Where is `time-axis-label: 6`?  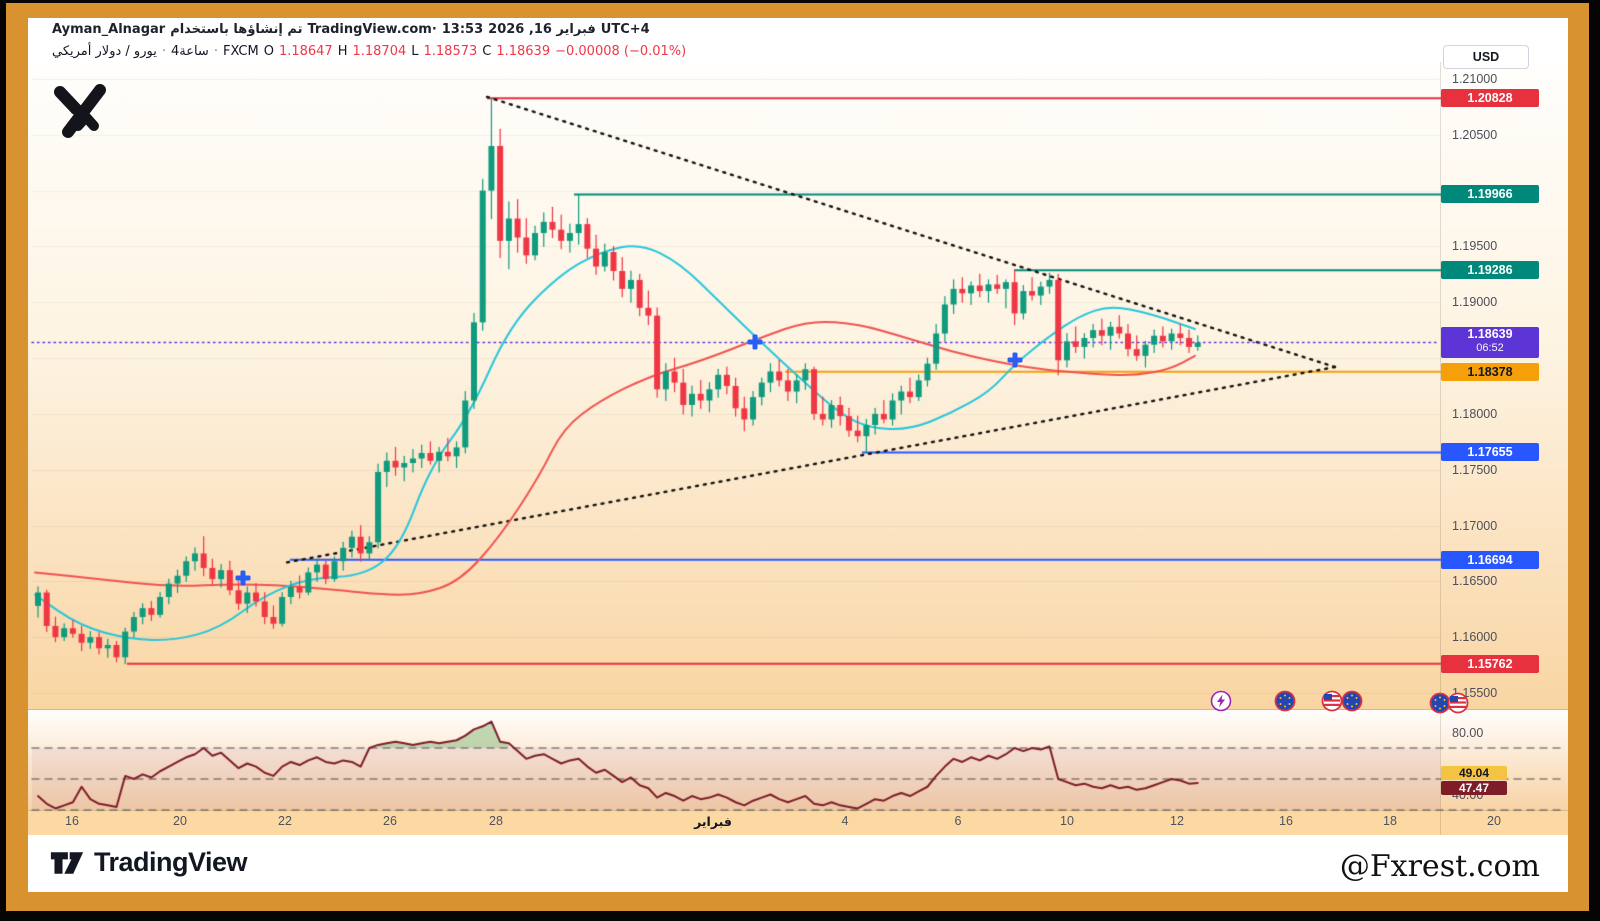
time-axis-label: 6 is located at coordinates (958, 821).